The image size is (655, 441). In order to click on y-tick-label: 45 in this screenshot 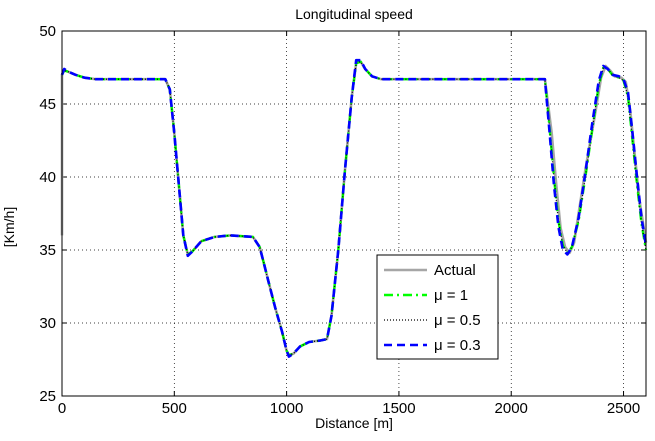, I will do `click(47, 104)`.